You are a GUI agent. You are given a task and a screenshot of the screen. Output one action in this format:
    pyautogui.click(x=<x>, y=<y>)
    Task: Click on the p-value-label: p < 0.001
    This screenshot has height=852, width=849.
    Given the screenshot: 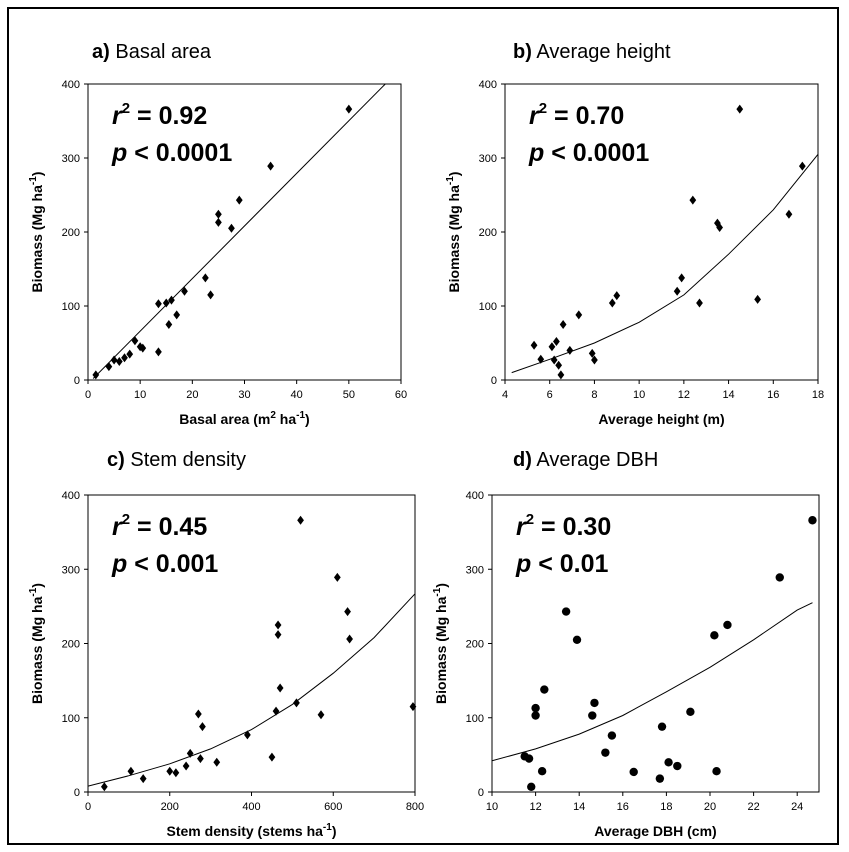 What is the action you would take?
    pyautogui.click(x=164, y=564)
    